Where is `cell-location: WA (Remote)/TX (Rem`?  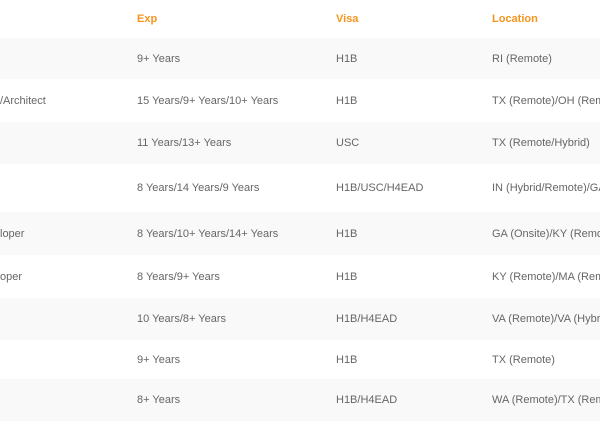
cell-location: WA (Remote)/TX (Rem is located at coordinates (546, 400).